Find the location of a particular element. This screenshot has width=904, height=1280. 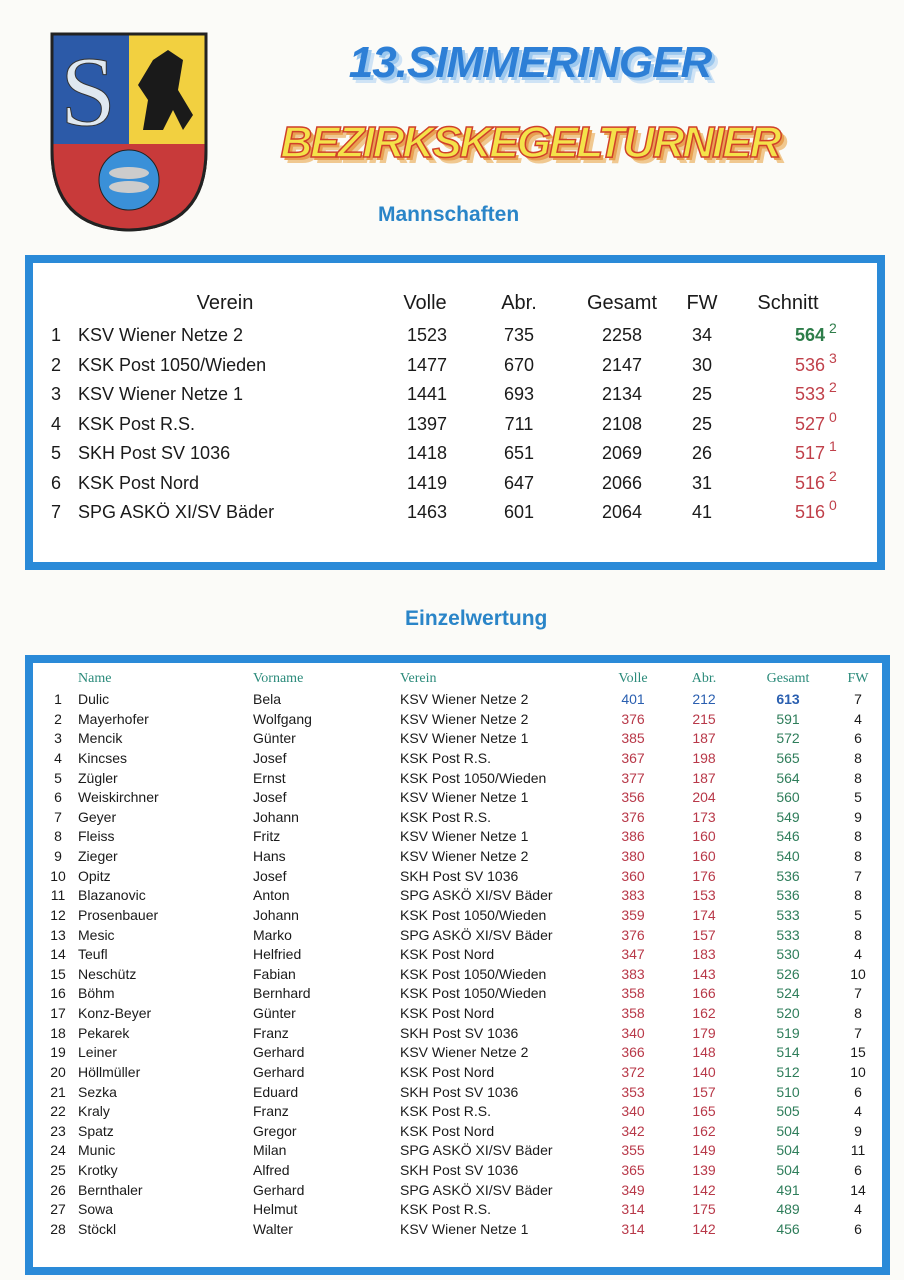

cell: 166 is located at coordinates (704, 993).